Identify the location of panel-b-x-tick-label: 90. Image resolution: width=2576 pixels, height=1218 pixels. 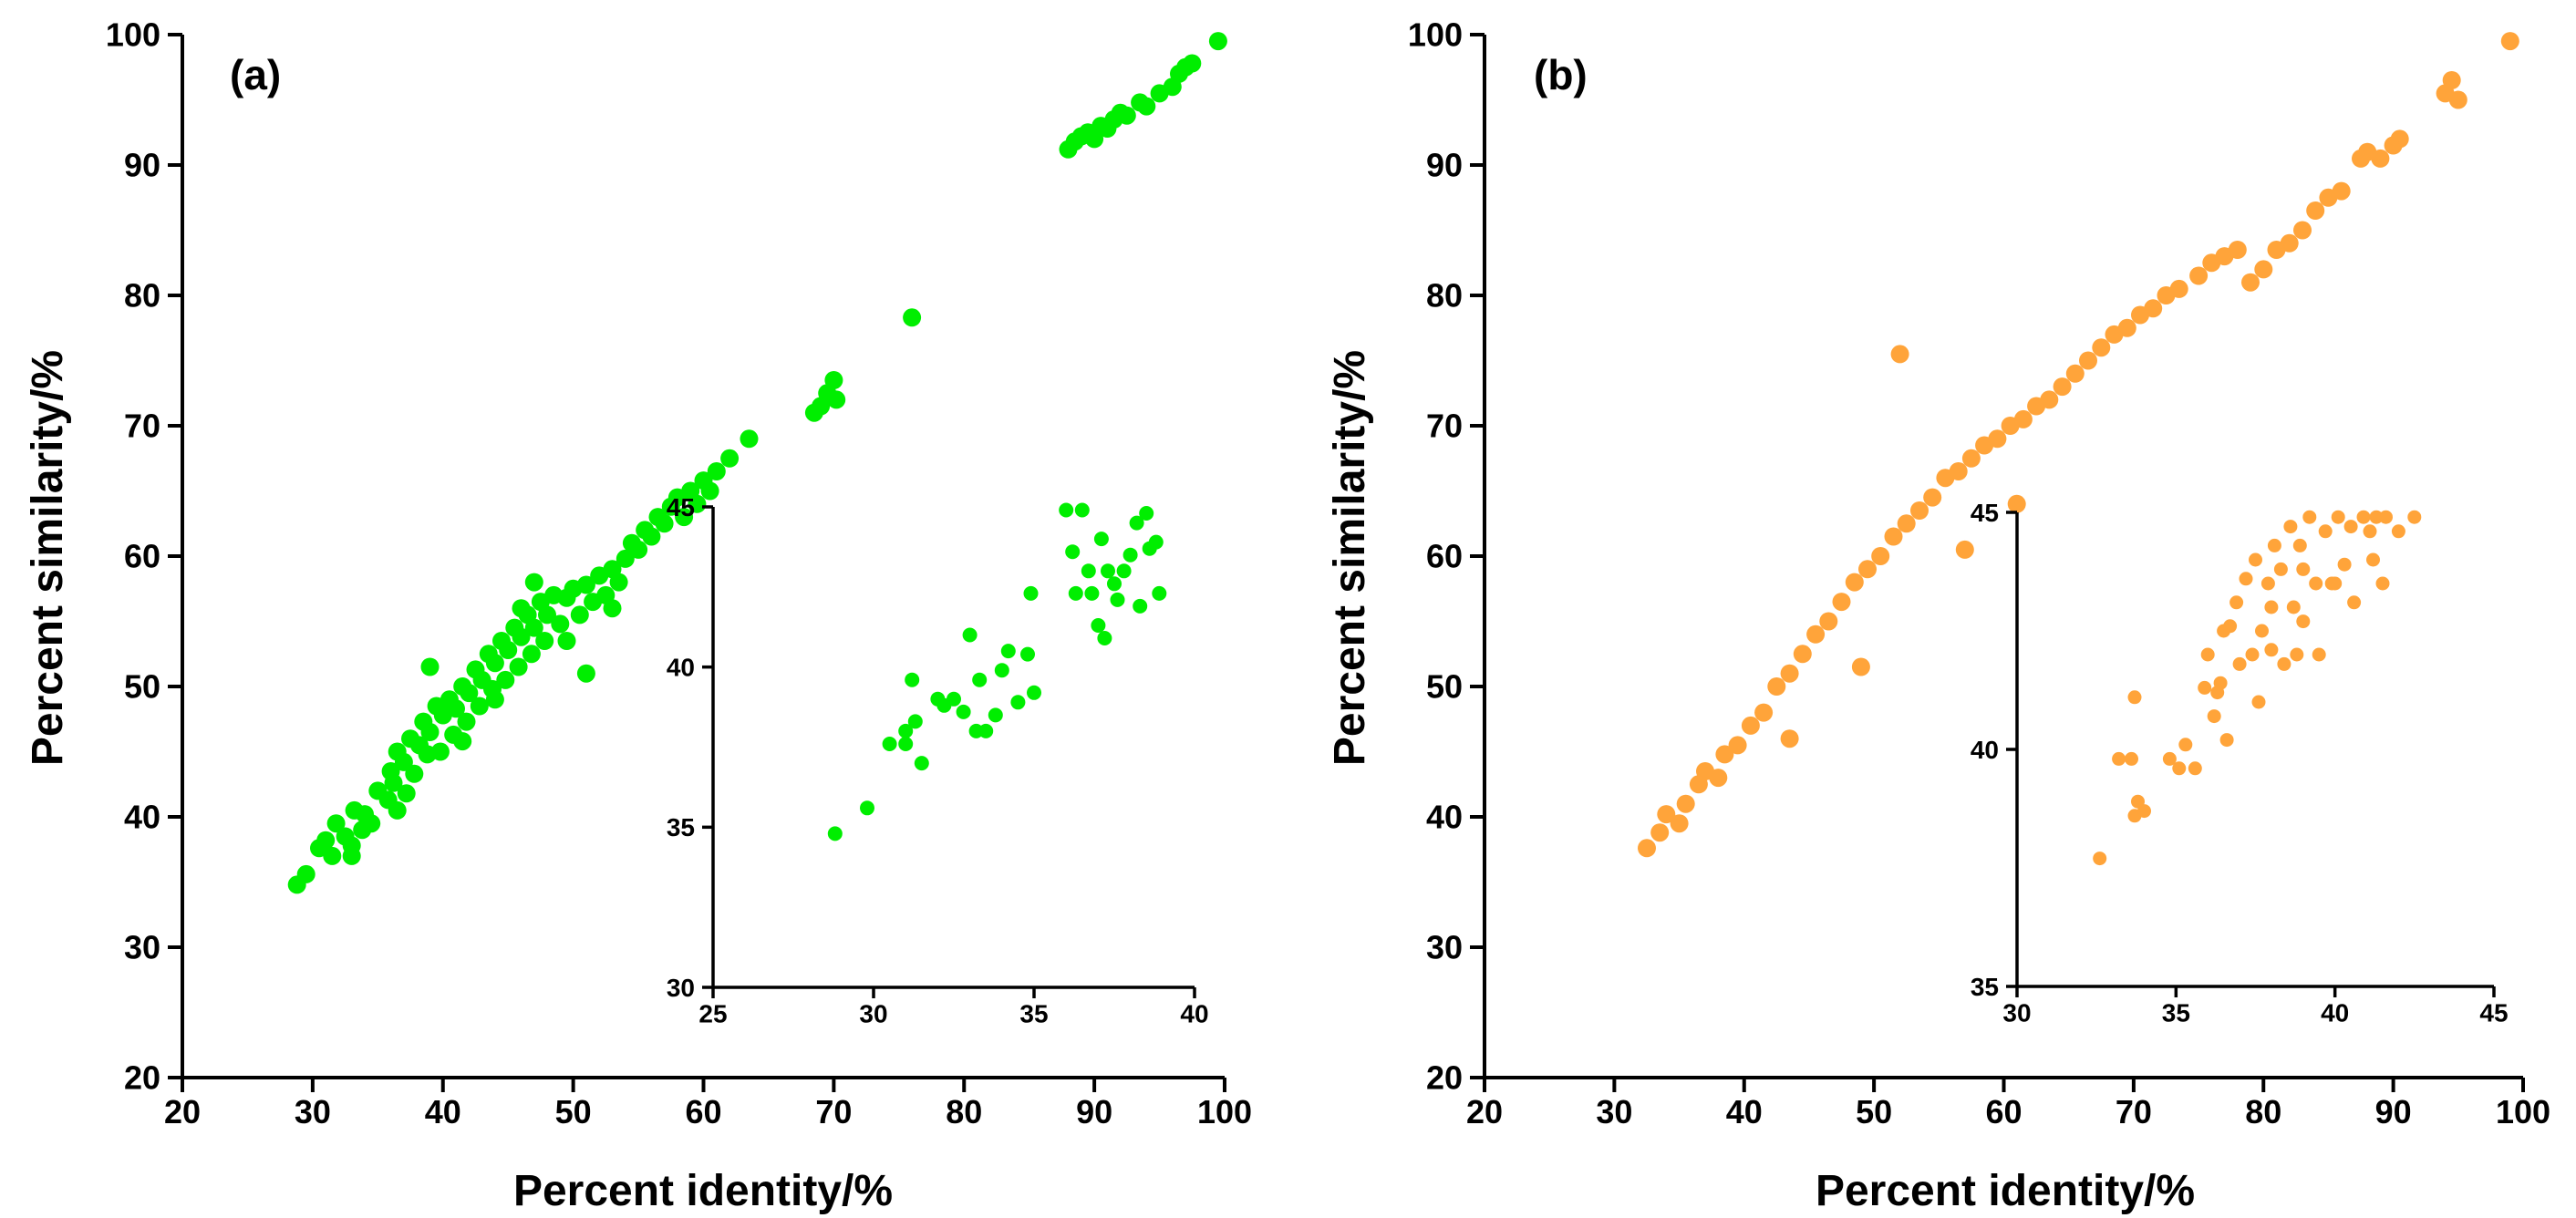
(2393, 1111).